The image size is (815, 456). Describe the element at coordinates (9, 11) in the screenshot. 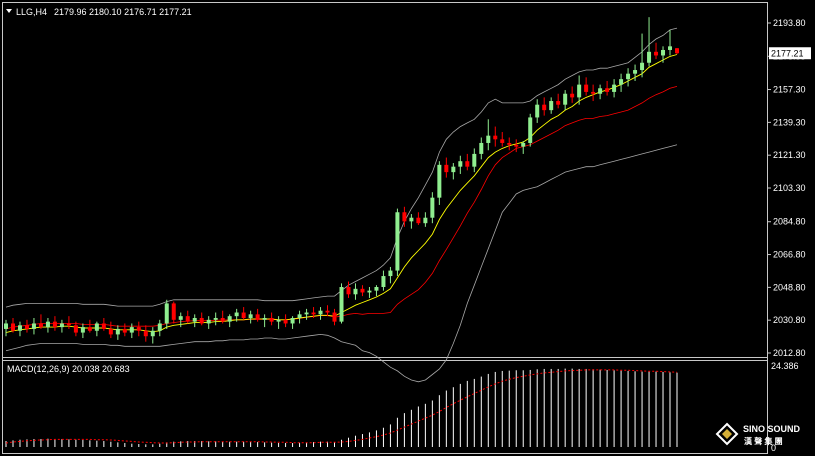

I see `dropdown-triangle-icon` at that location.